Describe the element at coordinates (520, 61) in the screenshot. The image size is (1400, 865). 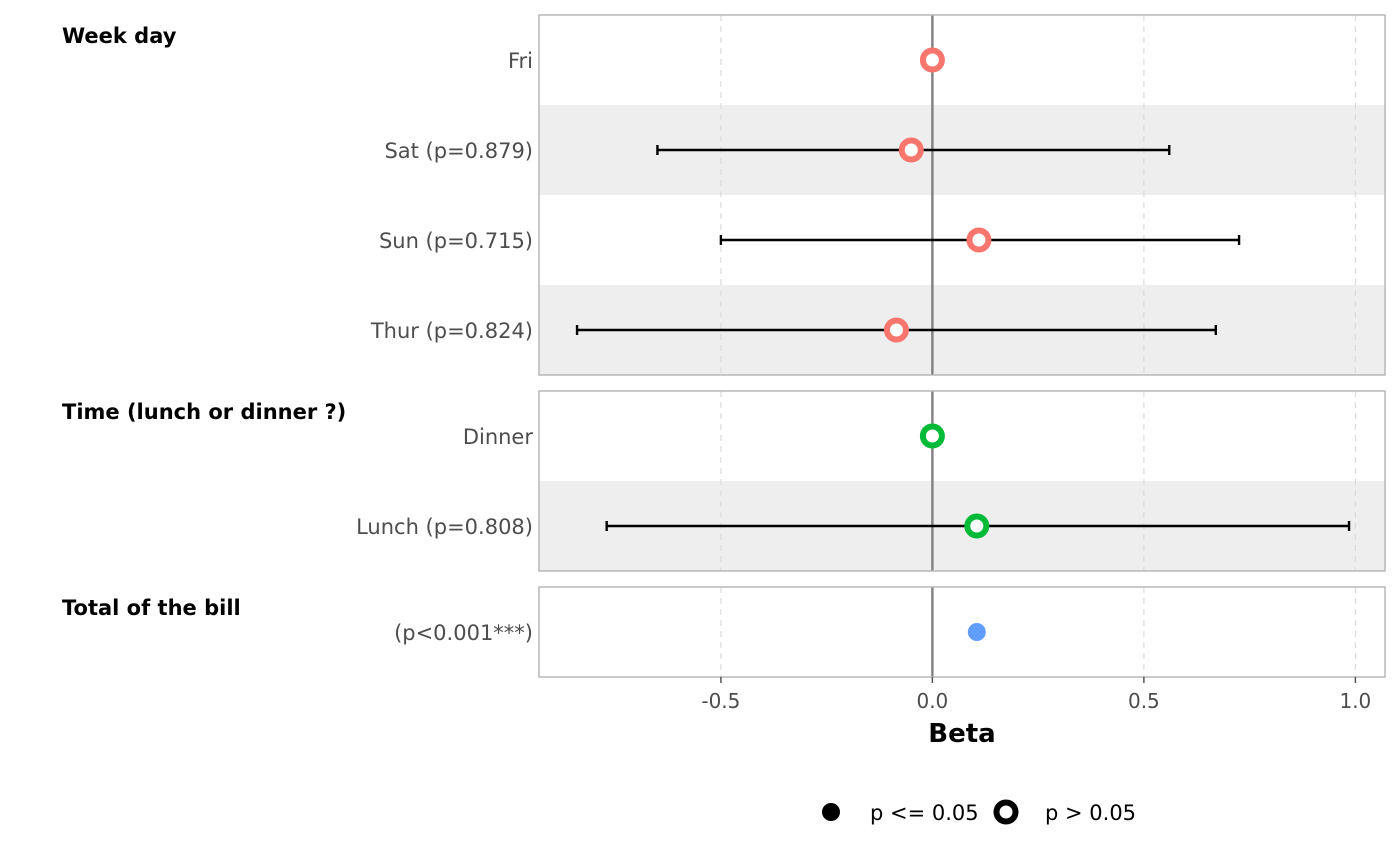
I see `row-label: Fri` at that location.